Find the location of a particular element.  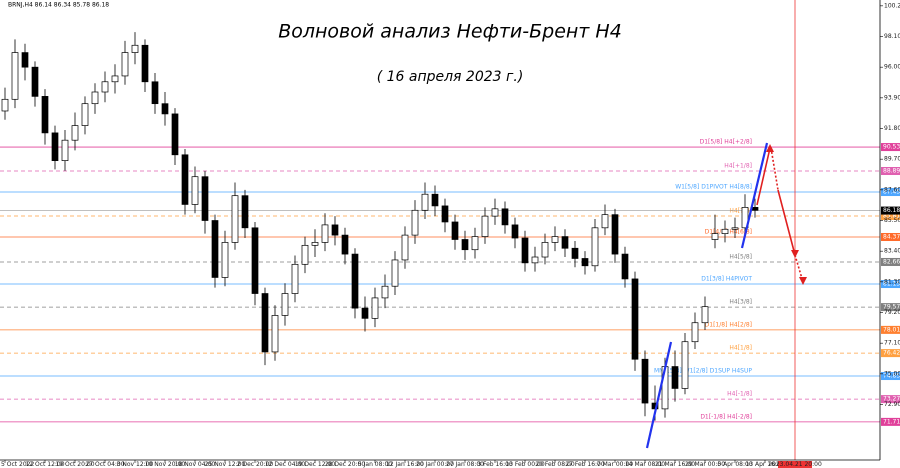

level-price: 87.45 is located at coordinates (891, 192).